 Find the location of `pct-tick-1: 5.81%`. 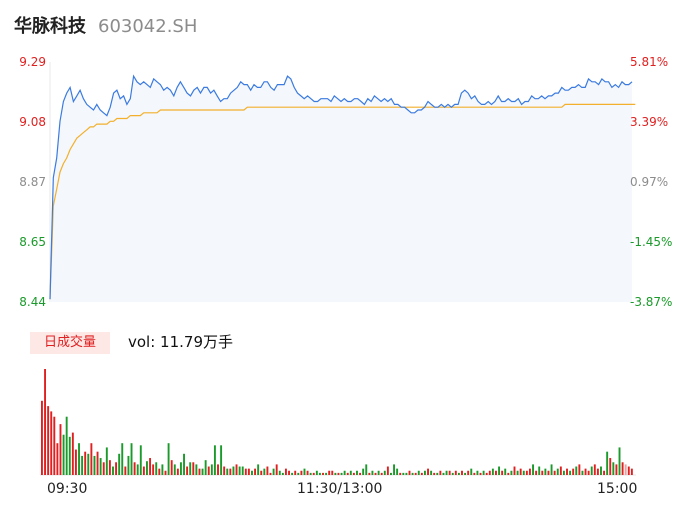

pct-tick-1: 5.81% is located at coordinates (649, 62).